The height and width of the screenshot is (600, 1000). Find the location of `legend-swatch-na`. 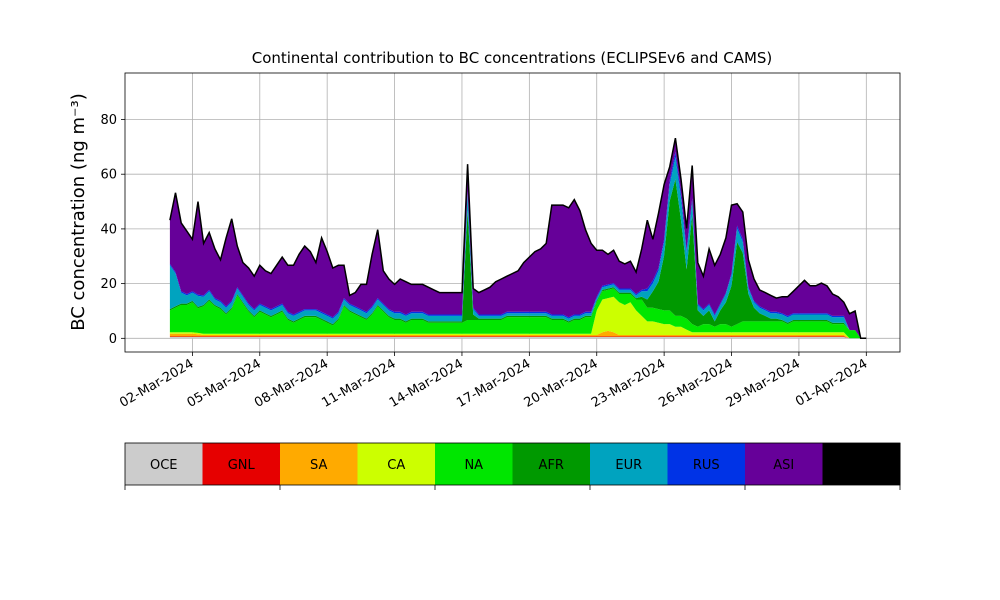

legend-swatch-na is located at coordinates (474, 464).